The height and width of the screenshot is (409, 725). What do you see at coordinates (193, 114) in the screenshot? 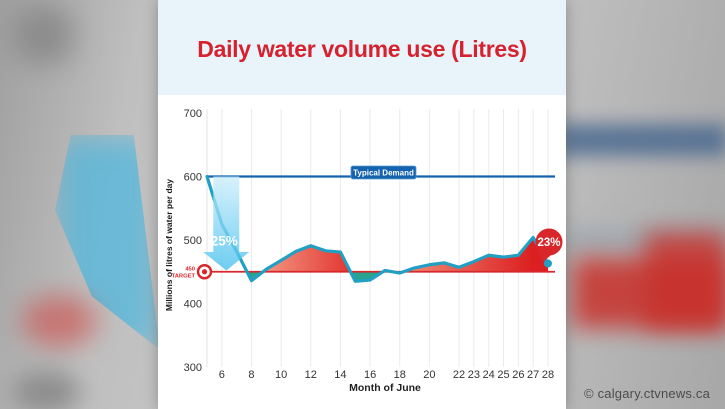
I see `svg-text: 700` at bounding box center [193, 114].